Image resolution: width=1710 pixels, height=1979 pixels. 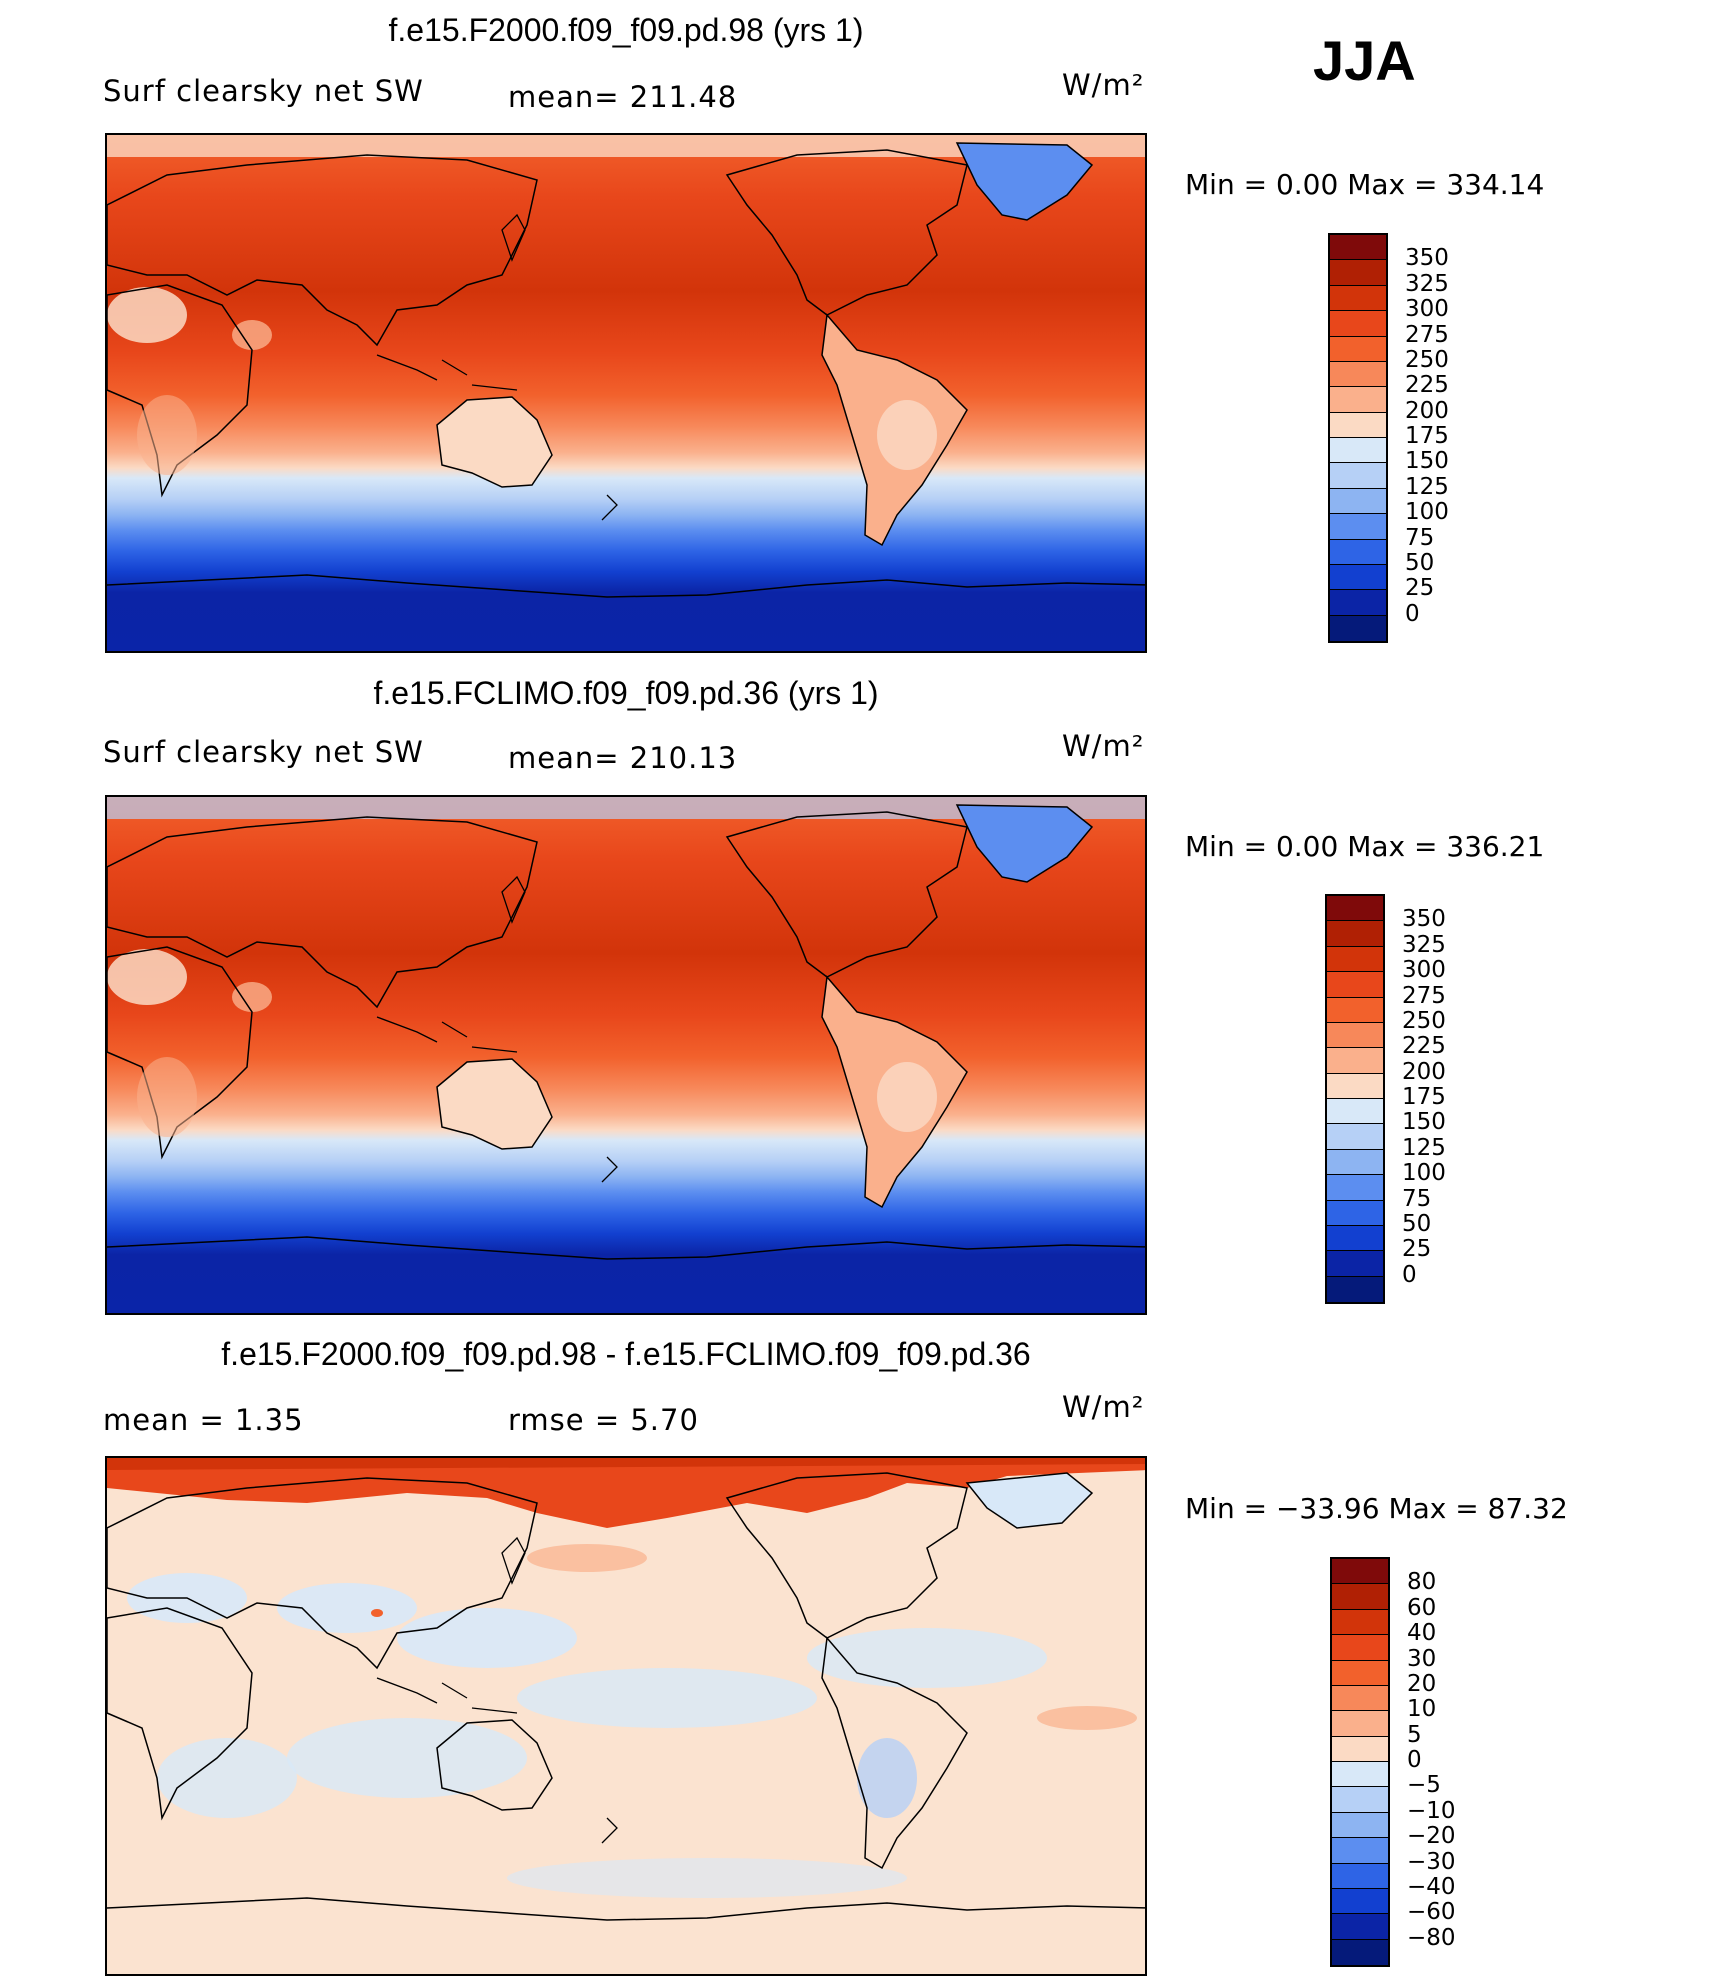 I want to click on panel-3-mean-label: mean = 1.35, so click(x=203, y=1420).